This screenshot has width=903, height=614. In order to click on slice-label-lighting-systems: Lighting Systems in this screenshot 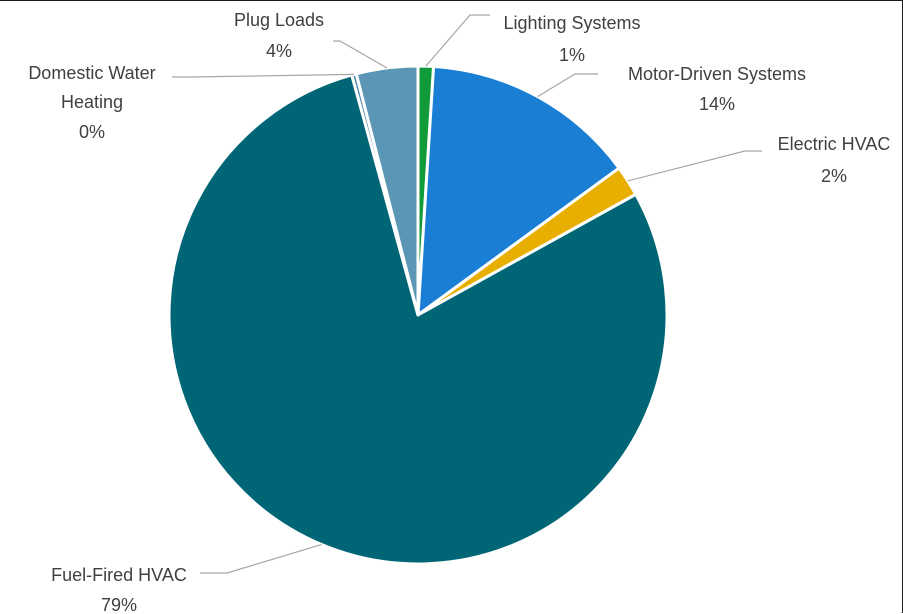, I will do `click(571, 23)`.